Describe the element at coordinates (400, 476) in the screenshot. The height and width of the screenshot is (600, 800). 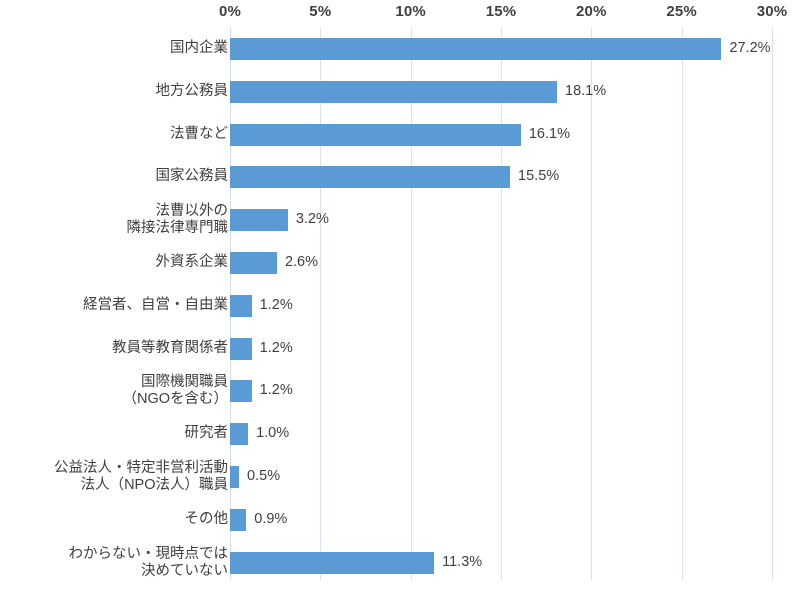
I see `bar-row: 公益法人・特定非営利活動 法人（NPO法人）職員 0.5%` at that location.